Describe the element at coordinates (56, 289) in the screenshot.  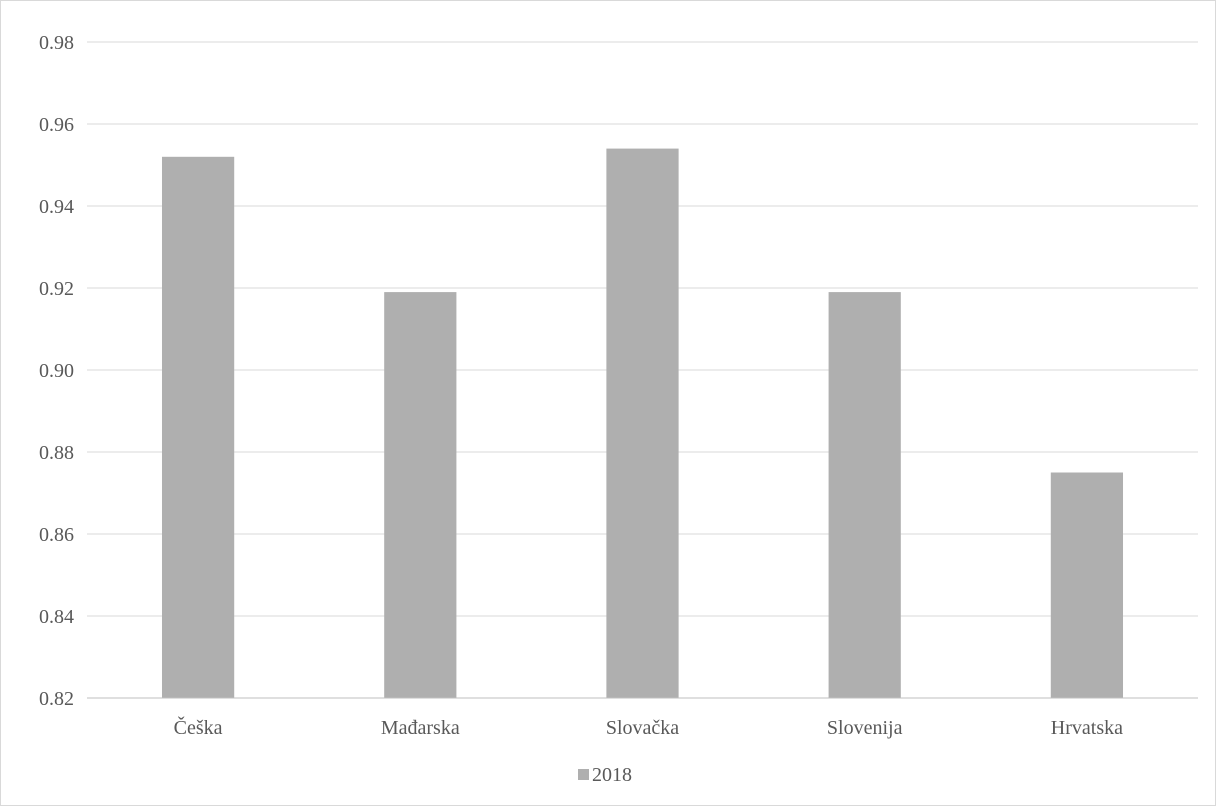
I see `y-tick-label: 0.92` at that location.